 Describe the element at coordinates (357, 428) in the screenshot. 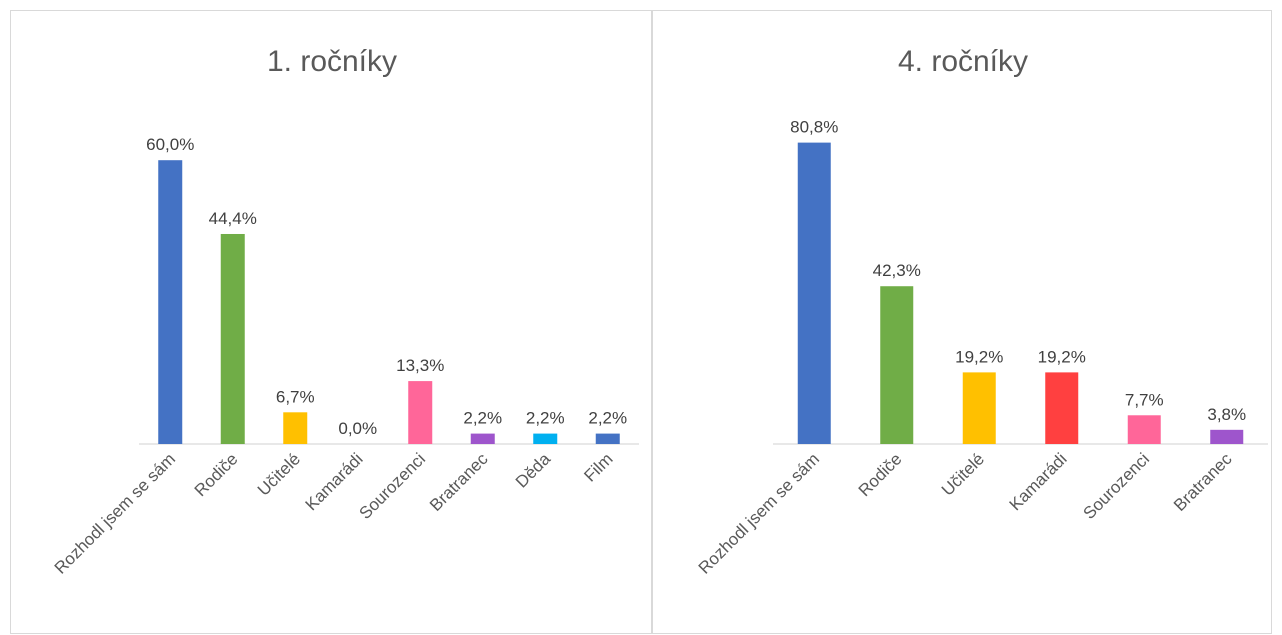

I see `data-label: 0,0%` at that location.